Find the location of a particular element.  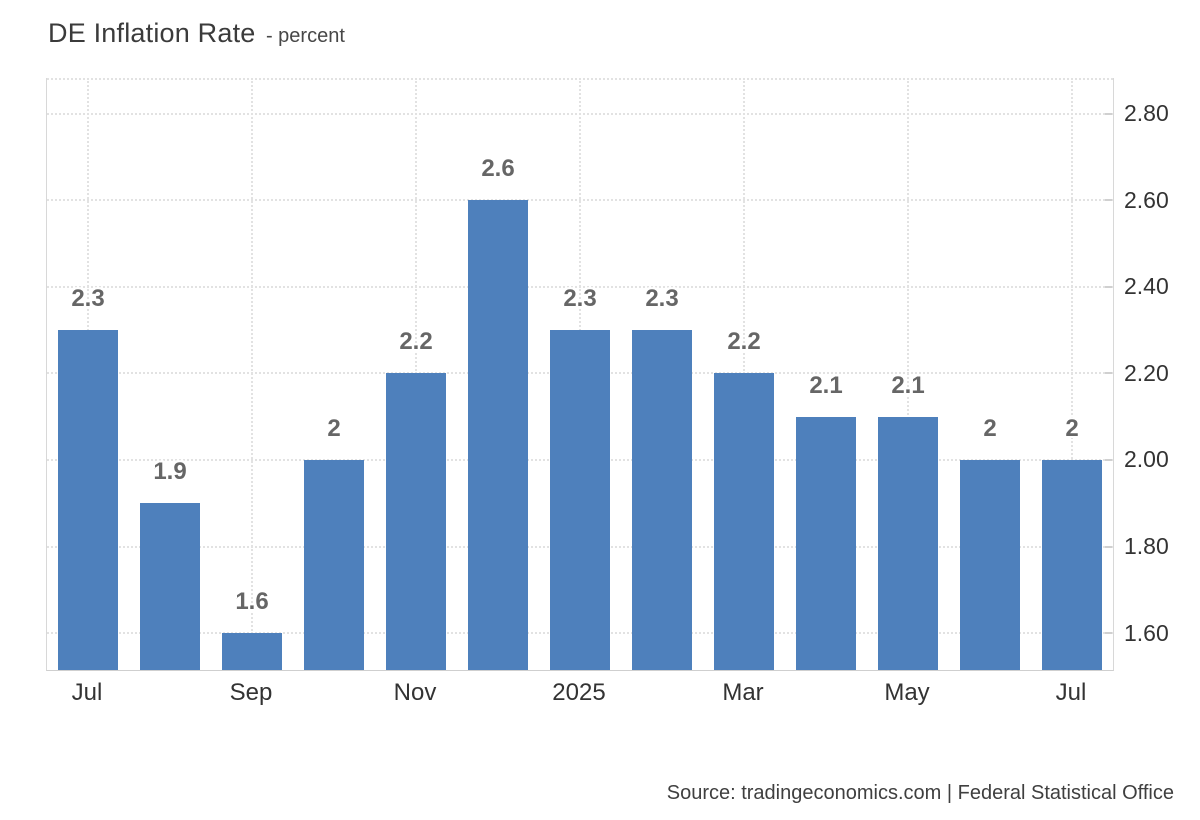

bar-value-label-nov: 2.2 is located at coordinates (416, 342).